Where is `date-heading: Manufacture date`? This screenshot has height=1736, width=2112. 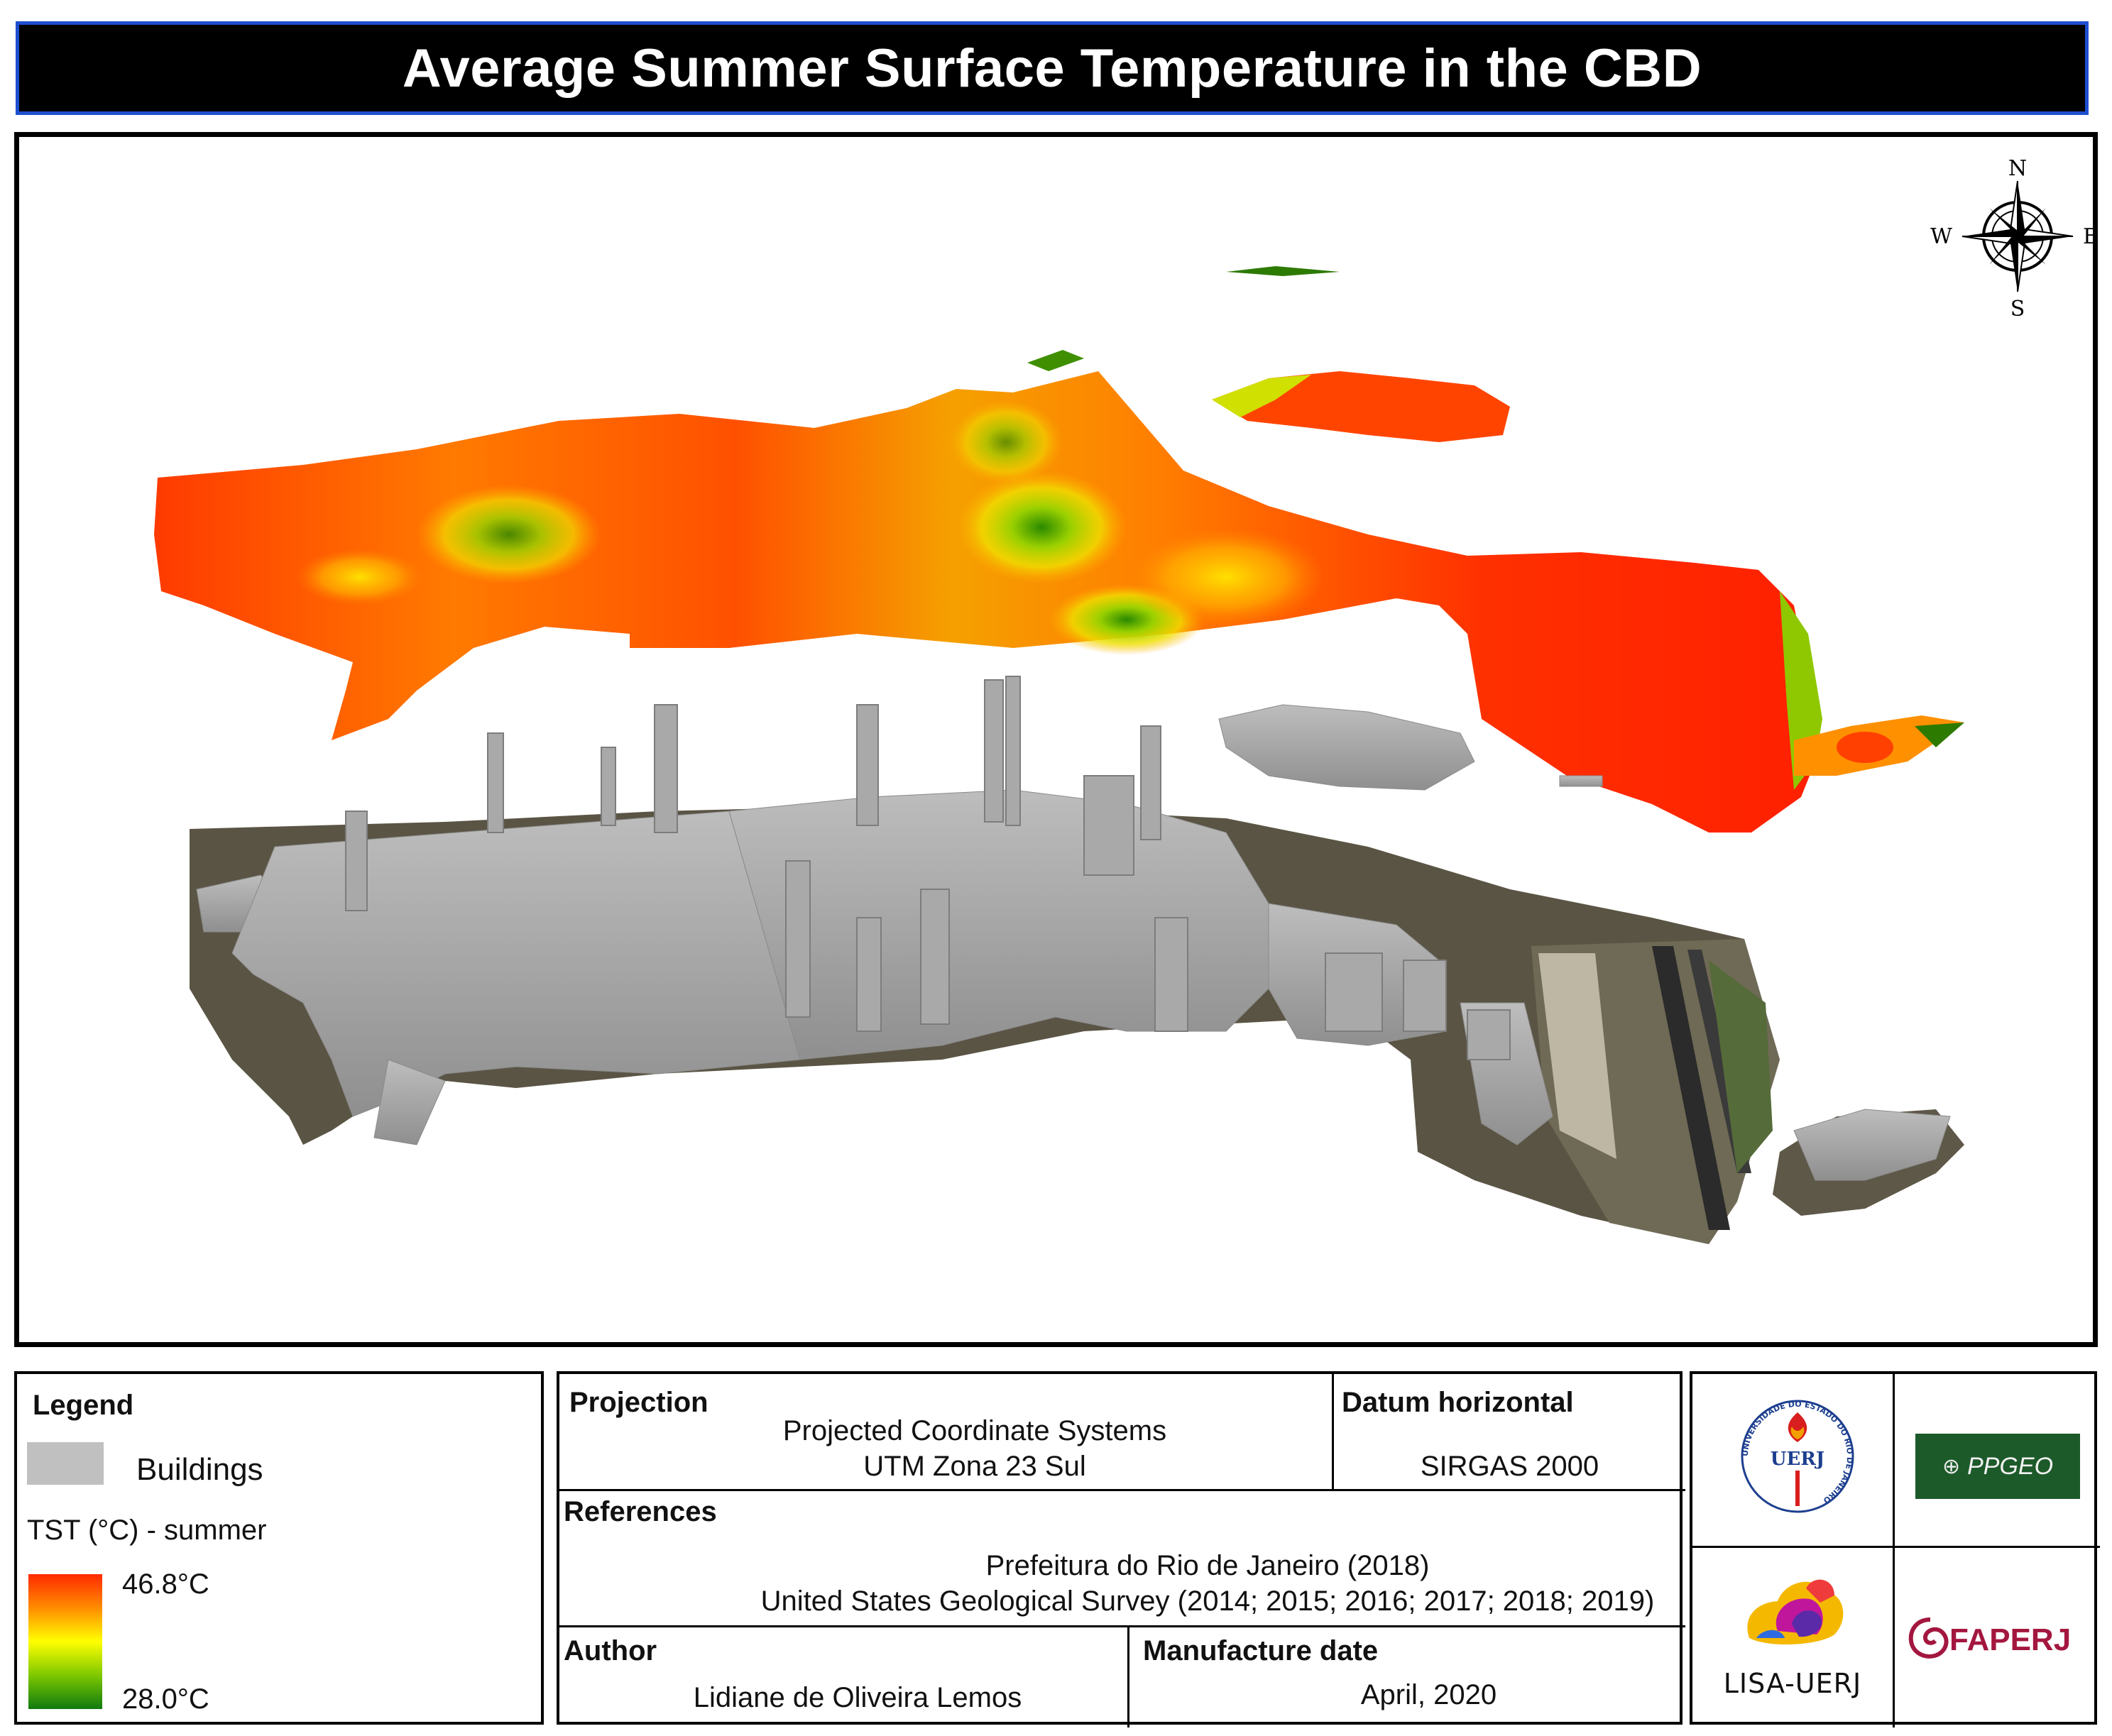
date-heading: Manufacture date is located at coordinates (1261, 1650).